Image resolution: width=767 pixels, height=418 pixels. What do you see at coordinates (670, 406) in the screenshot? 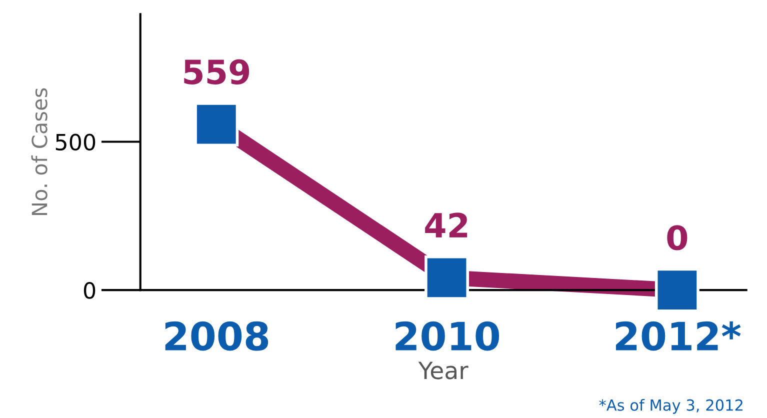
I see `text: *As of May 3, 2012` at bounding box center [670, 406].